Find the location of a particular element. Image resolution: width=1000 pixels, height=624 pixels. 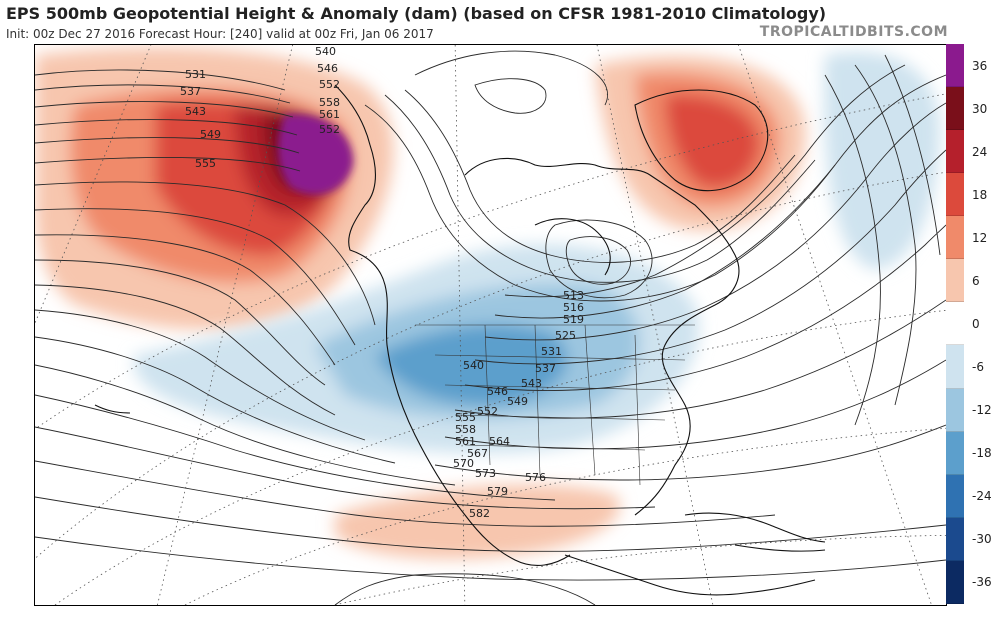

contour-label: 582 is located at coordinates (479, 513).